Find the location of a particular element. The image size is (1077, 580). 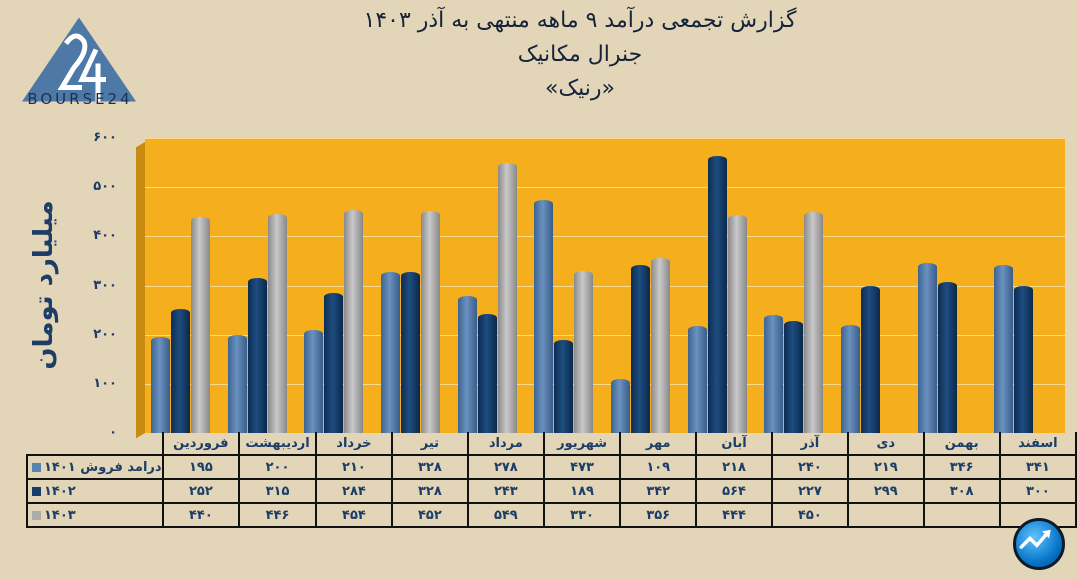

category-label: مهر is located at coordinates (658, 444).